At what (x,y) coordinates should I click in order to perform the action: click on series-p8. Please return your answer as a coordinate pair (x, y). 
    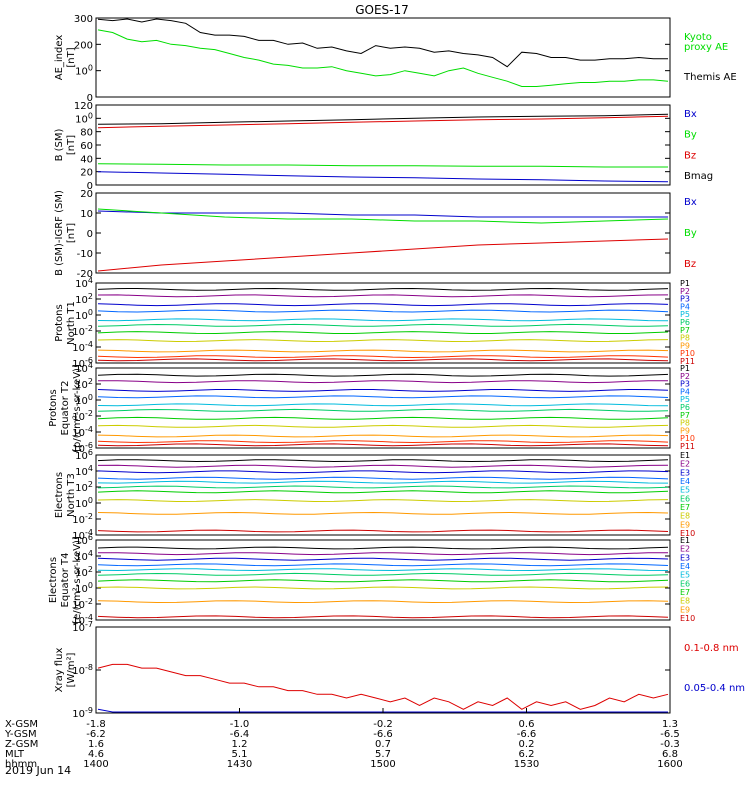
    Looking at the image, I should click on (383, 426).